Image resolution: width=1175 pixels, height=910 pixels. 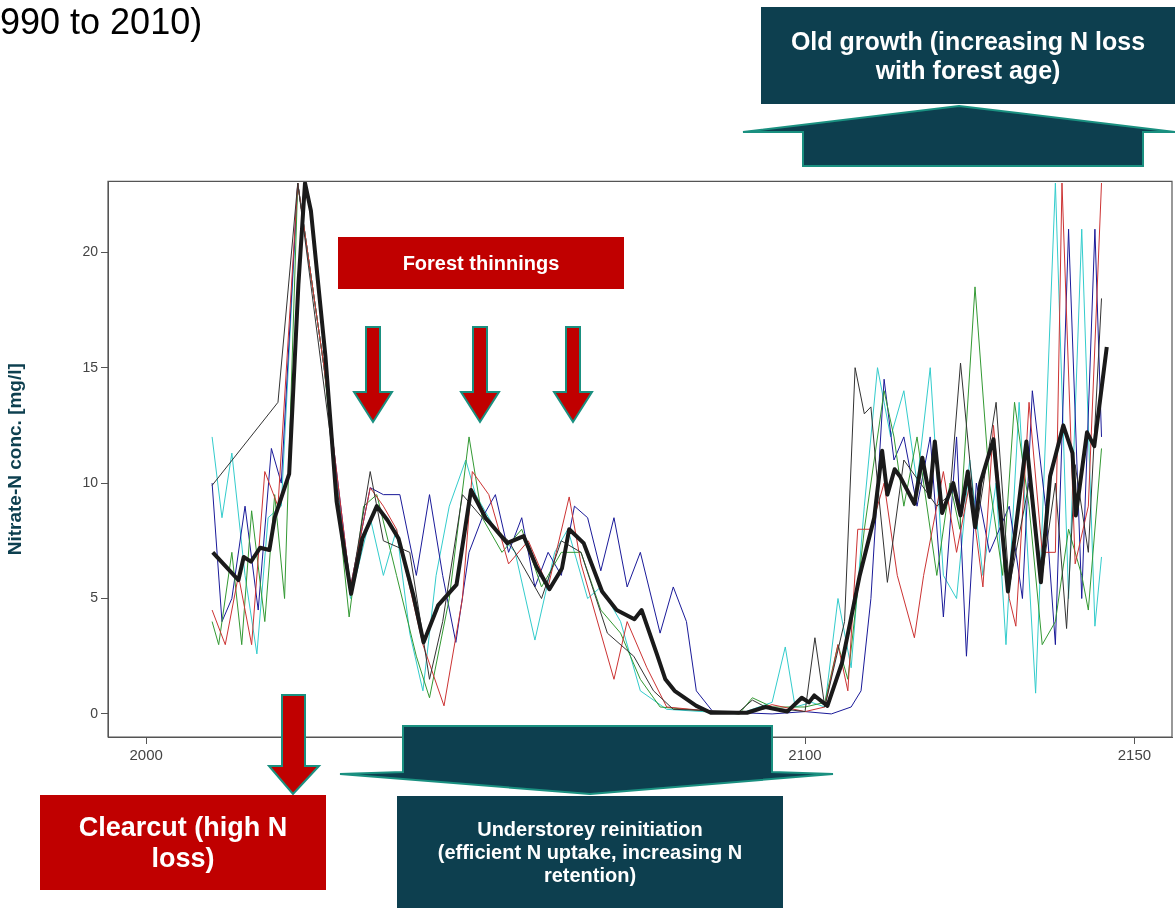 What do you see at coordinates (183, 842) in the screenshot?
I see `label-box: Clearcut (high N loss)` at bounding box center [183, 842].